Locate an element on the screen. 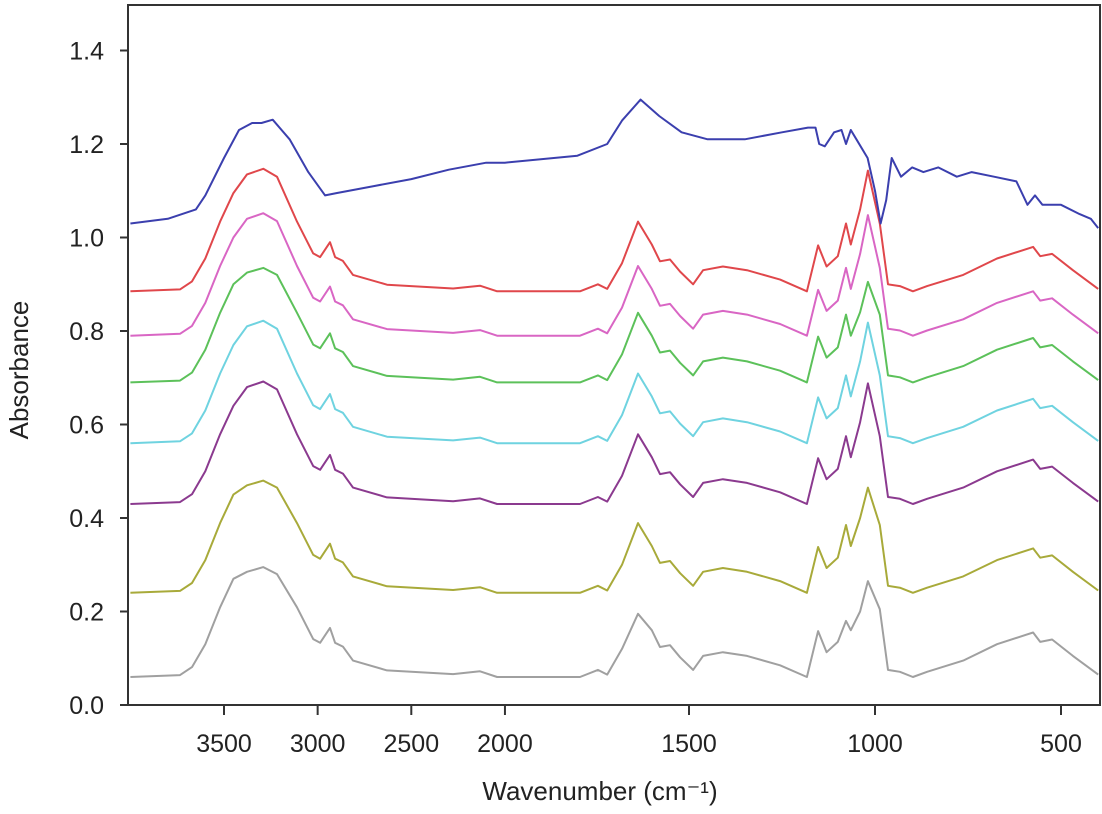 This screenshot has width=1102, height=814. spectrum-line-pink is located at coordinates (614, 274).